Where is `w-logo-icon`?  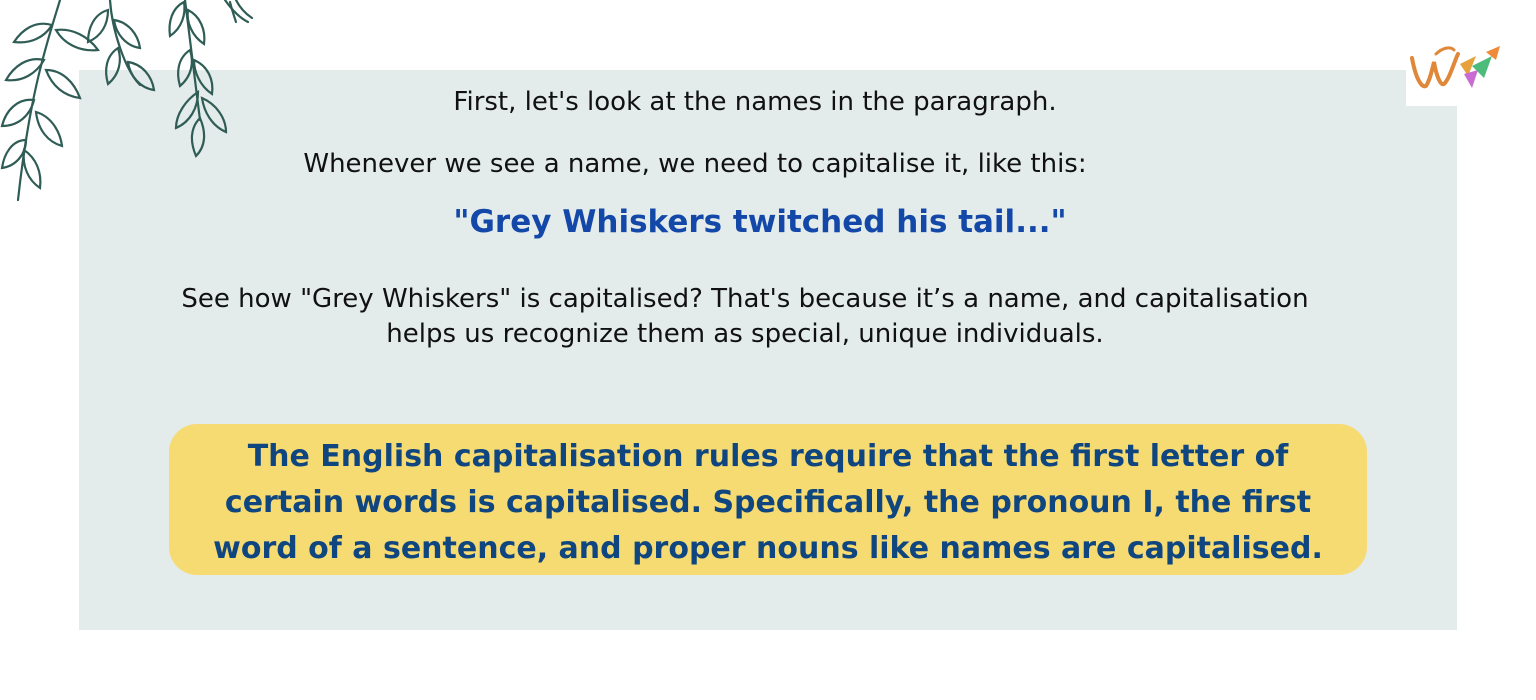 w-logo-icon is located at coordinates (1455, 67).